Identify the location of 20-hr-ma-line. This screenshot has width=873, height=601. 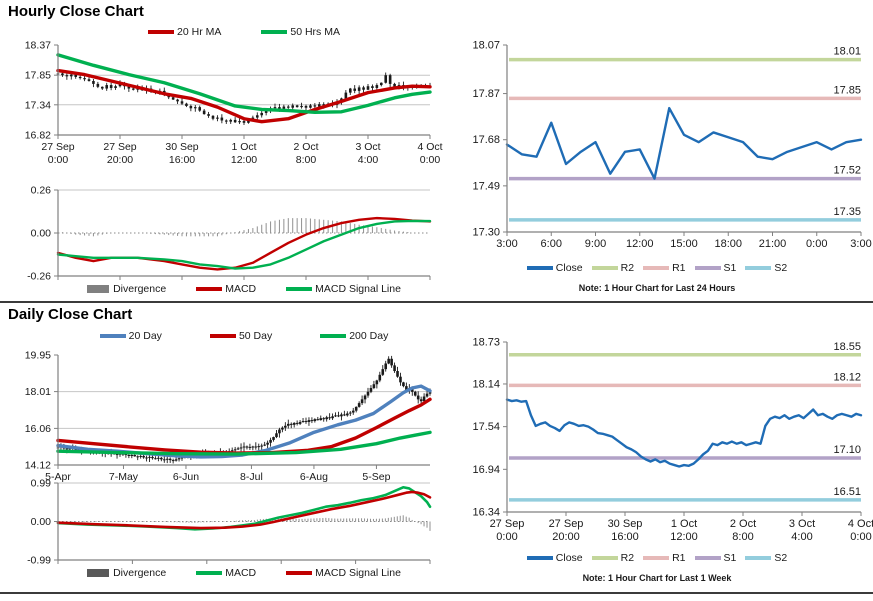
(244, 96).